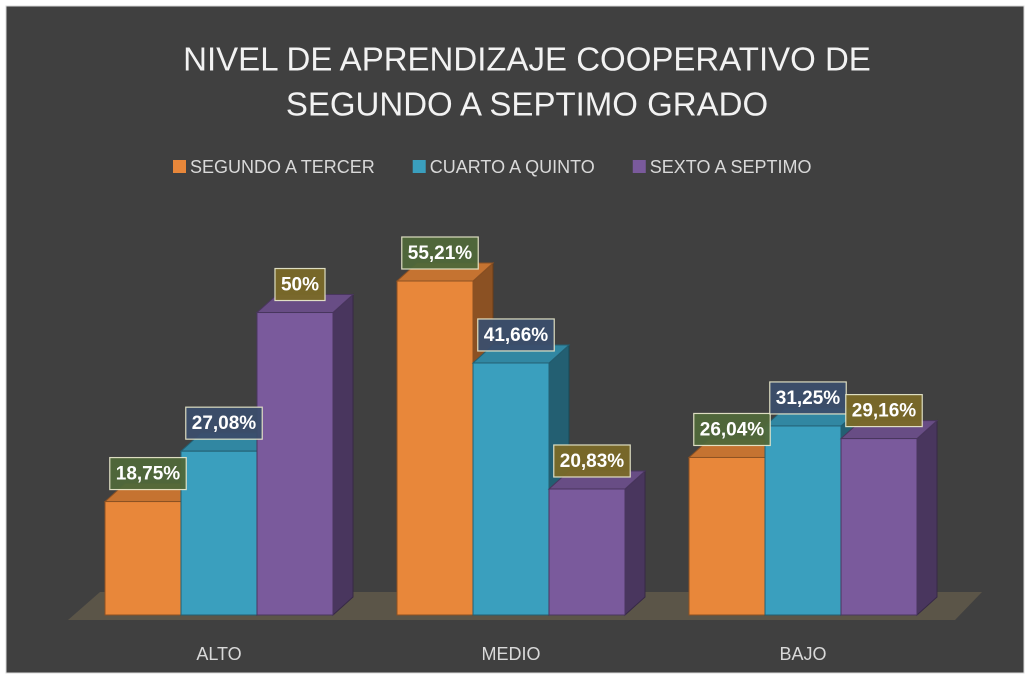 This screenshot has width=1030, height=679. I want to click on x-tick-label: MEDIO, so click(510, 654).